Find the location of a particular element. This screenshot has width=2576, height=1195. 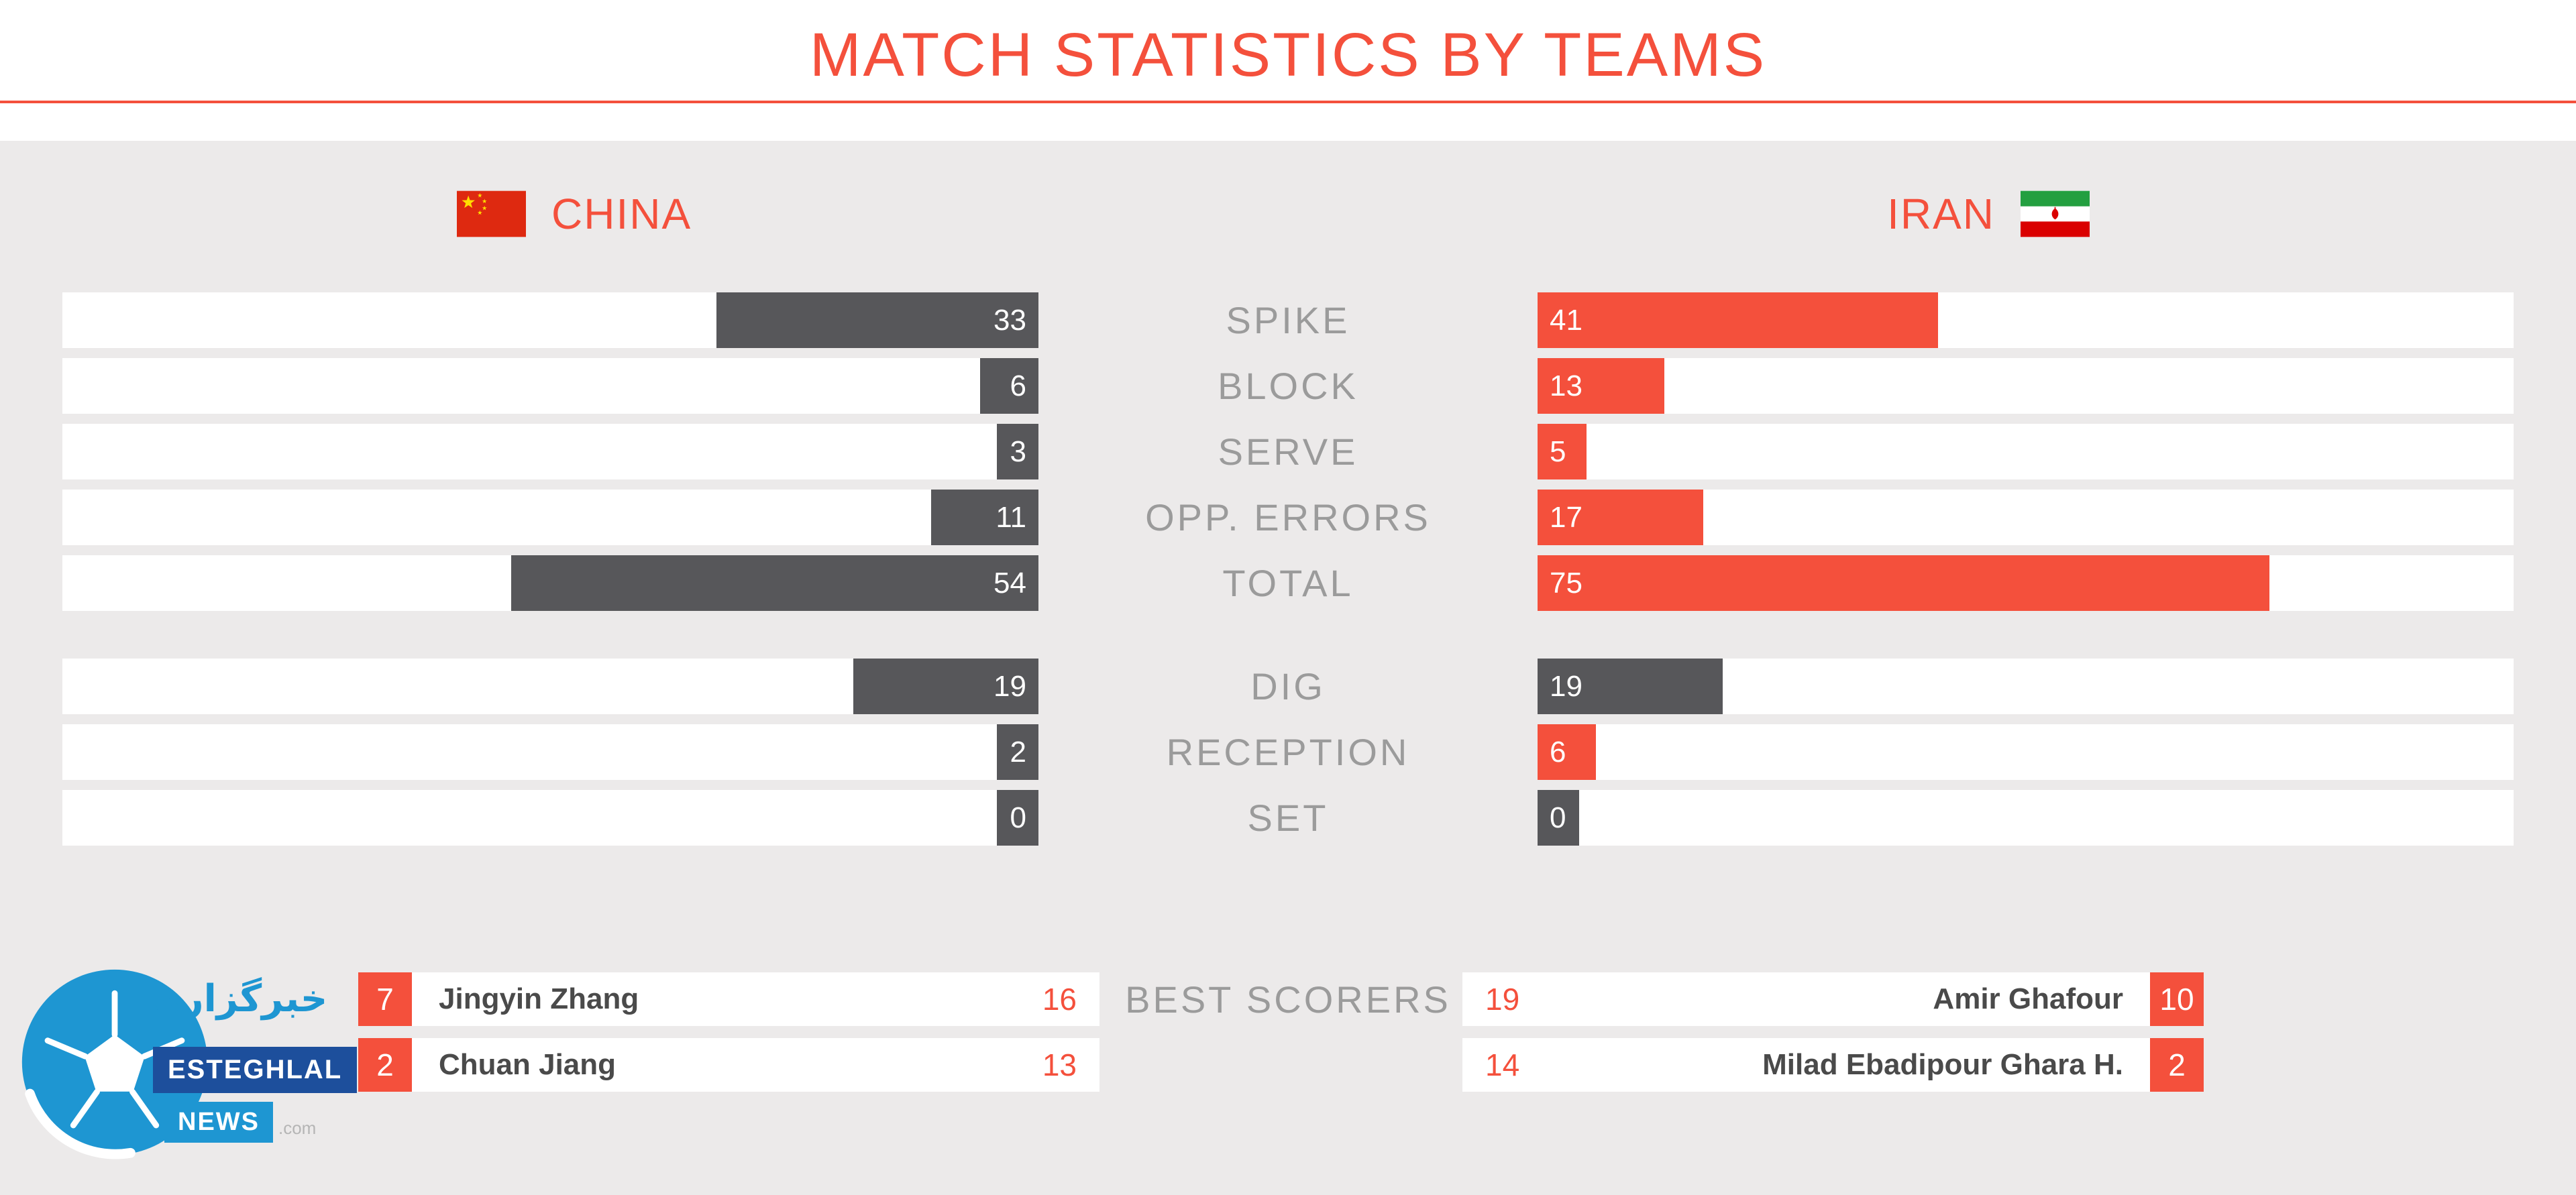

stat-row-serve: 3 SERVE 5 is located at coordinates (1288, 451).